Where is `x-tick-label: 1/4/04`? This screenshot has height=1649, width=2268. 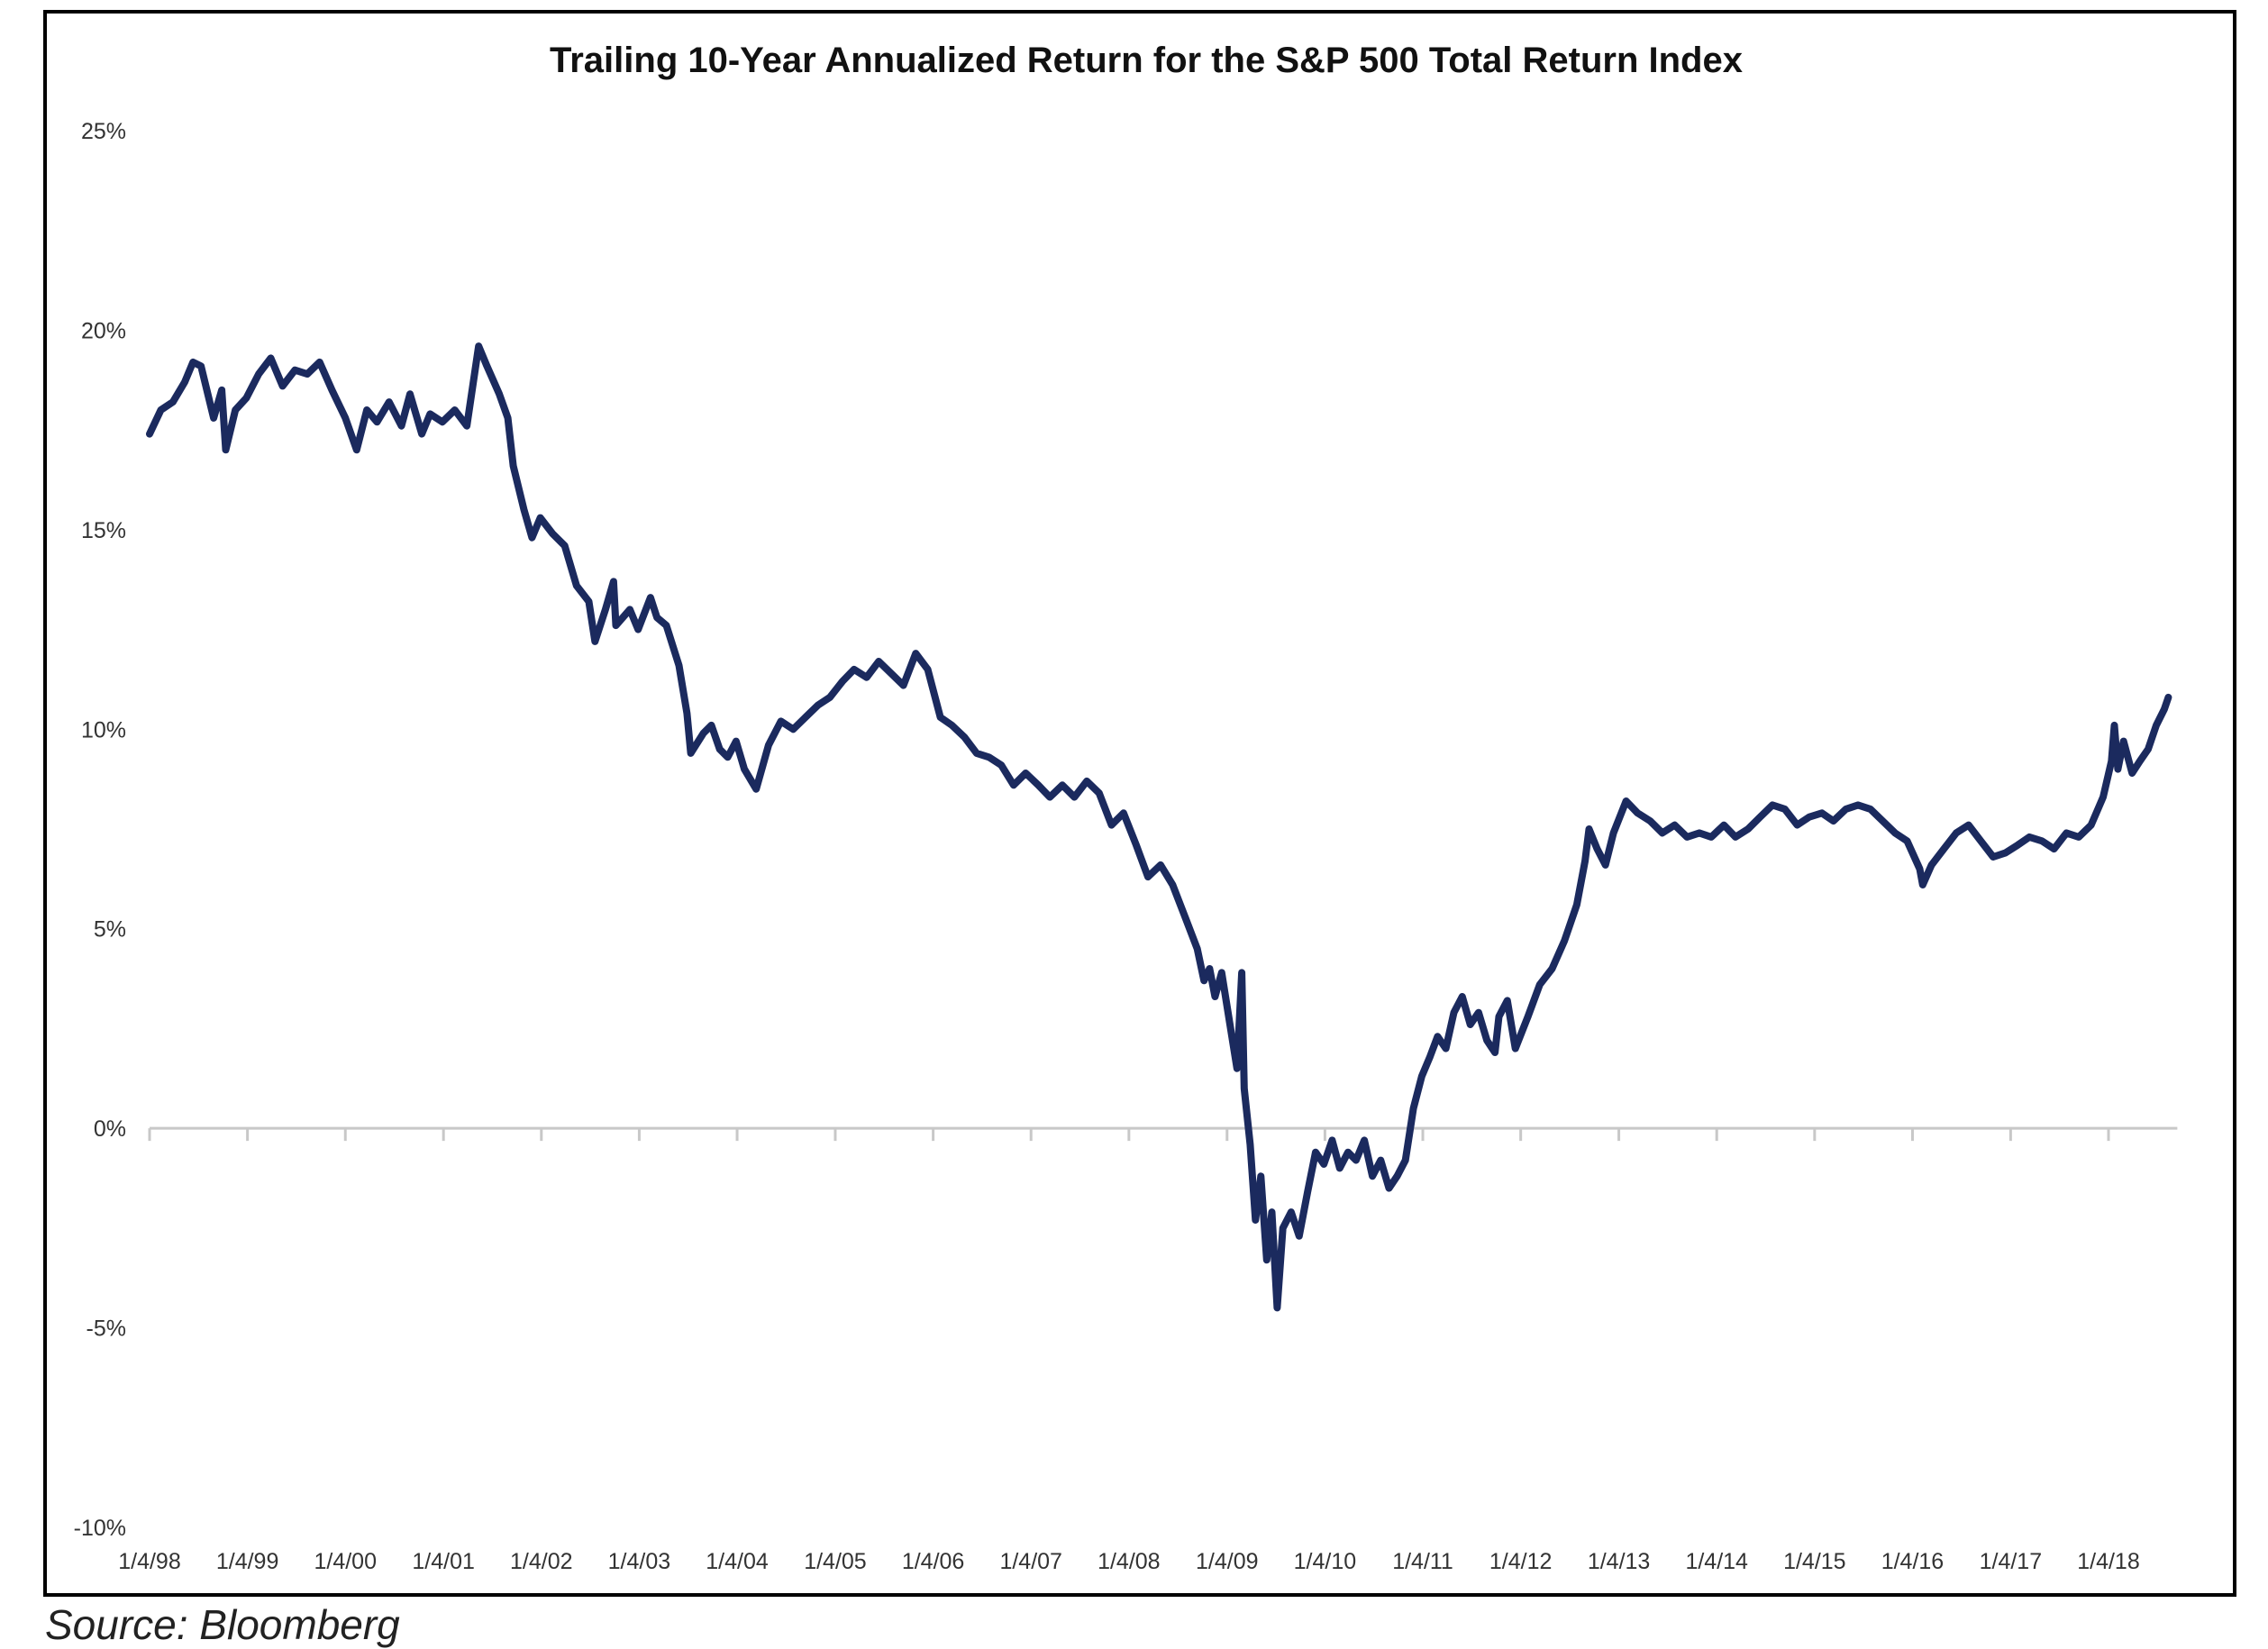
x-tick-label: 1/4/04 is located at coordinates (737, 1562).